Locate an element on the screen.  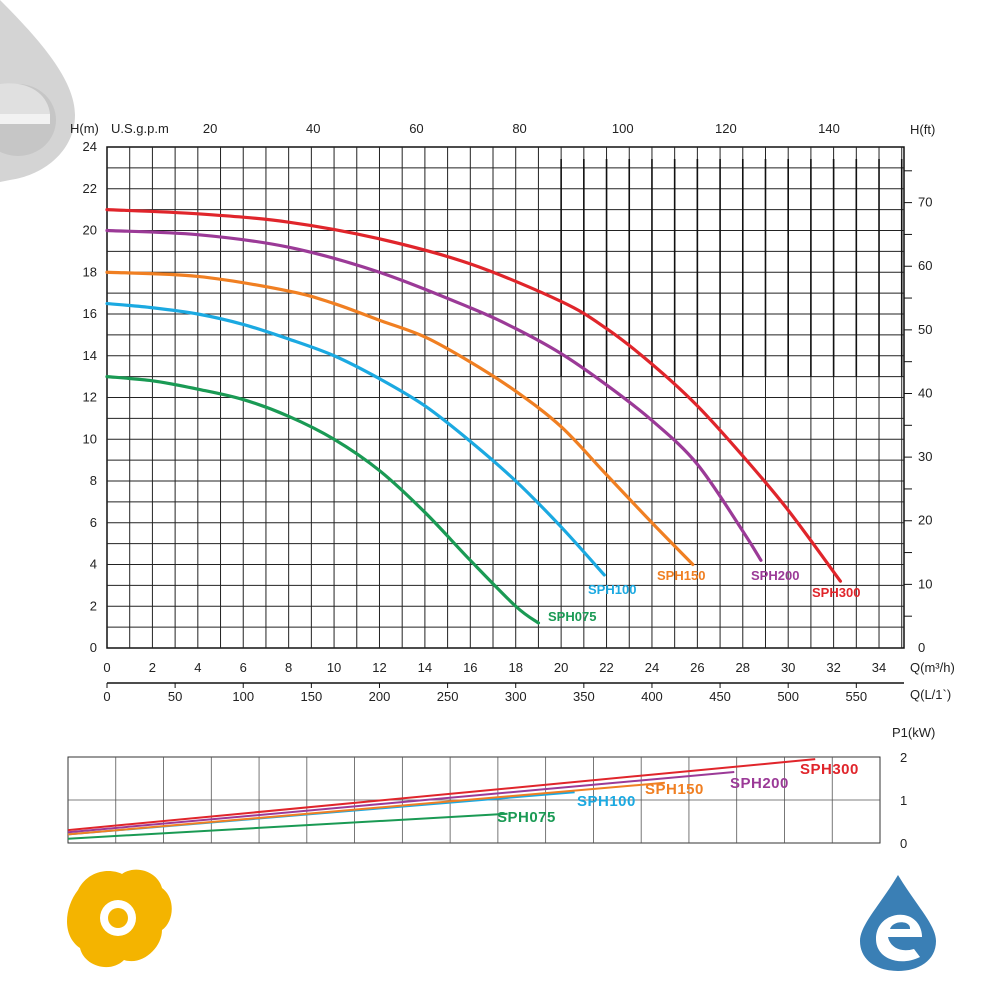
y-tick-left: 14 is located at coordinates (90, 355).